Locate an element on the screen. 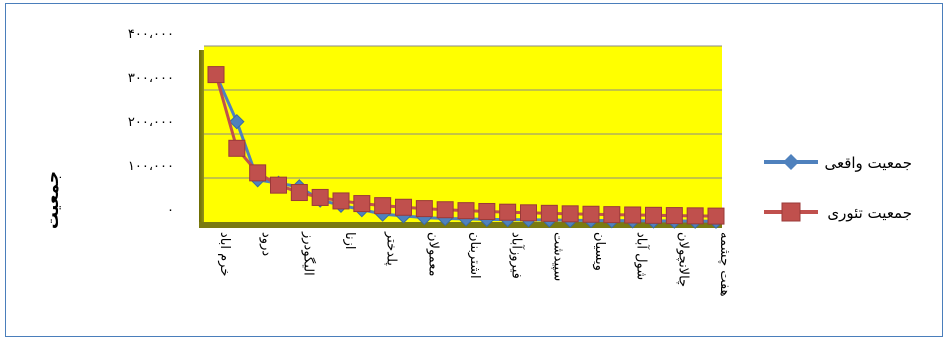 The width and height of the screenshot is (950, 342). legend-entry-1: جمعیت واقعی is located at coordinates (838, 163).